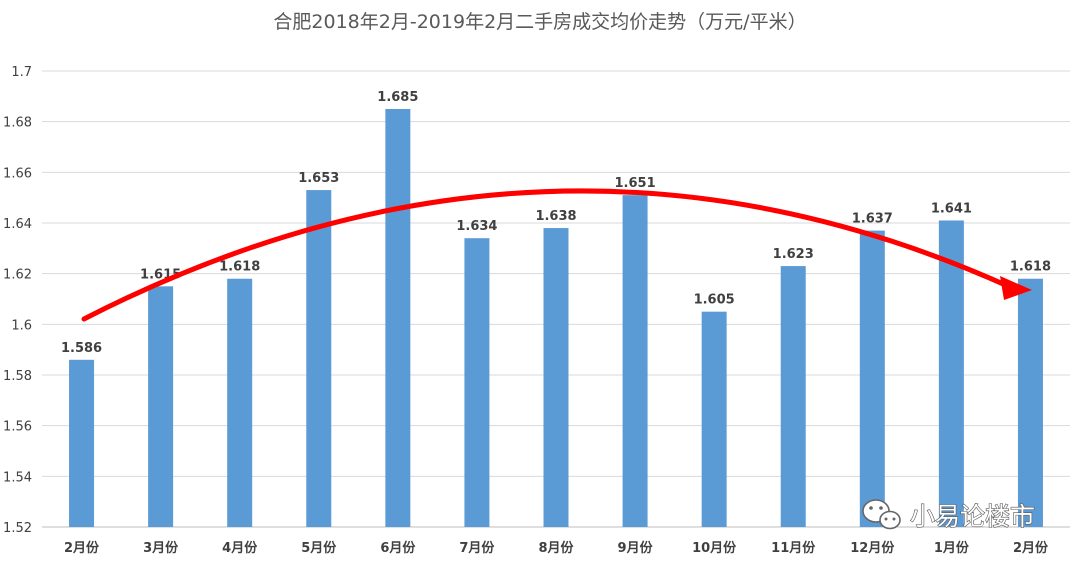 The height and width of the screenshot is (564, 1080). I want to click on y-tick-label: 1.66, so click(17, 173).